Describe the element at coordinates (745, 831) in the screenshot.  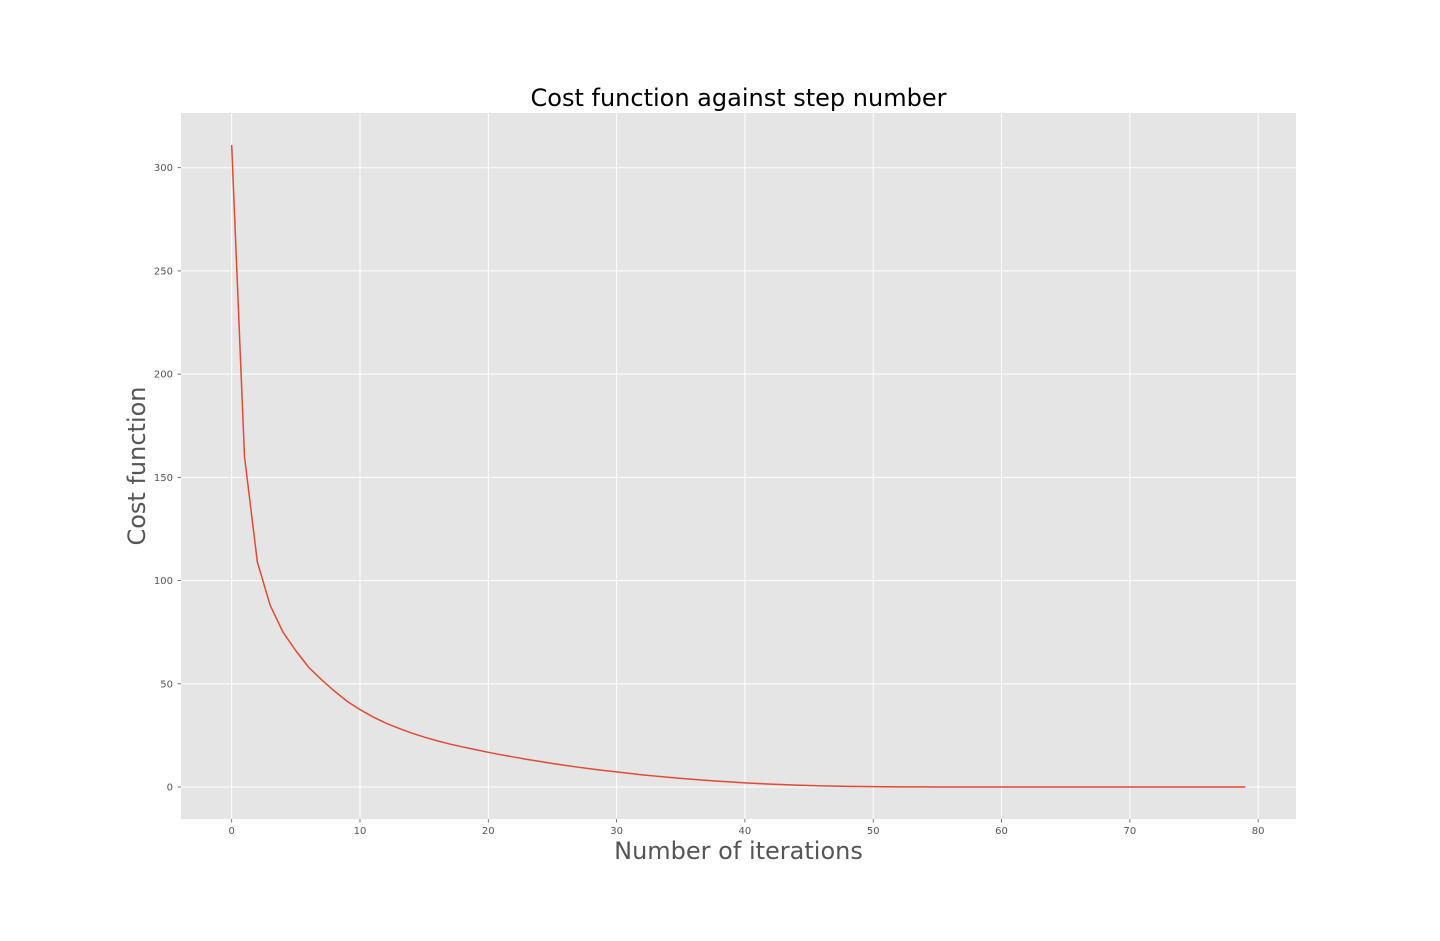
I see `x-tick-label: 40` at that location.